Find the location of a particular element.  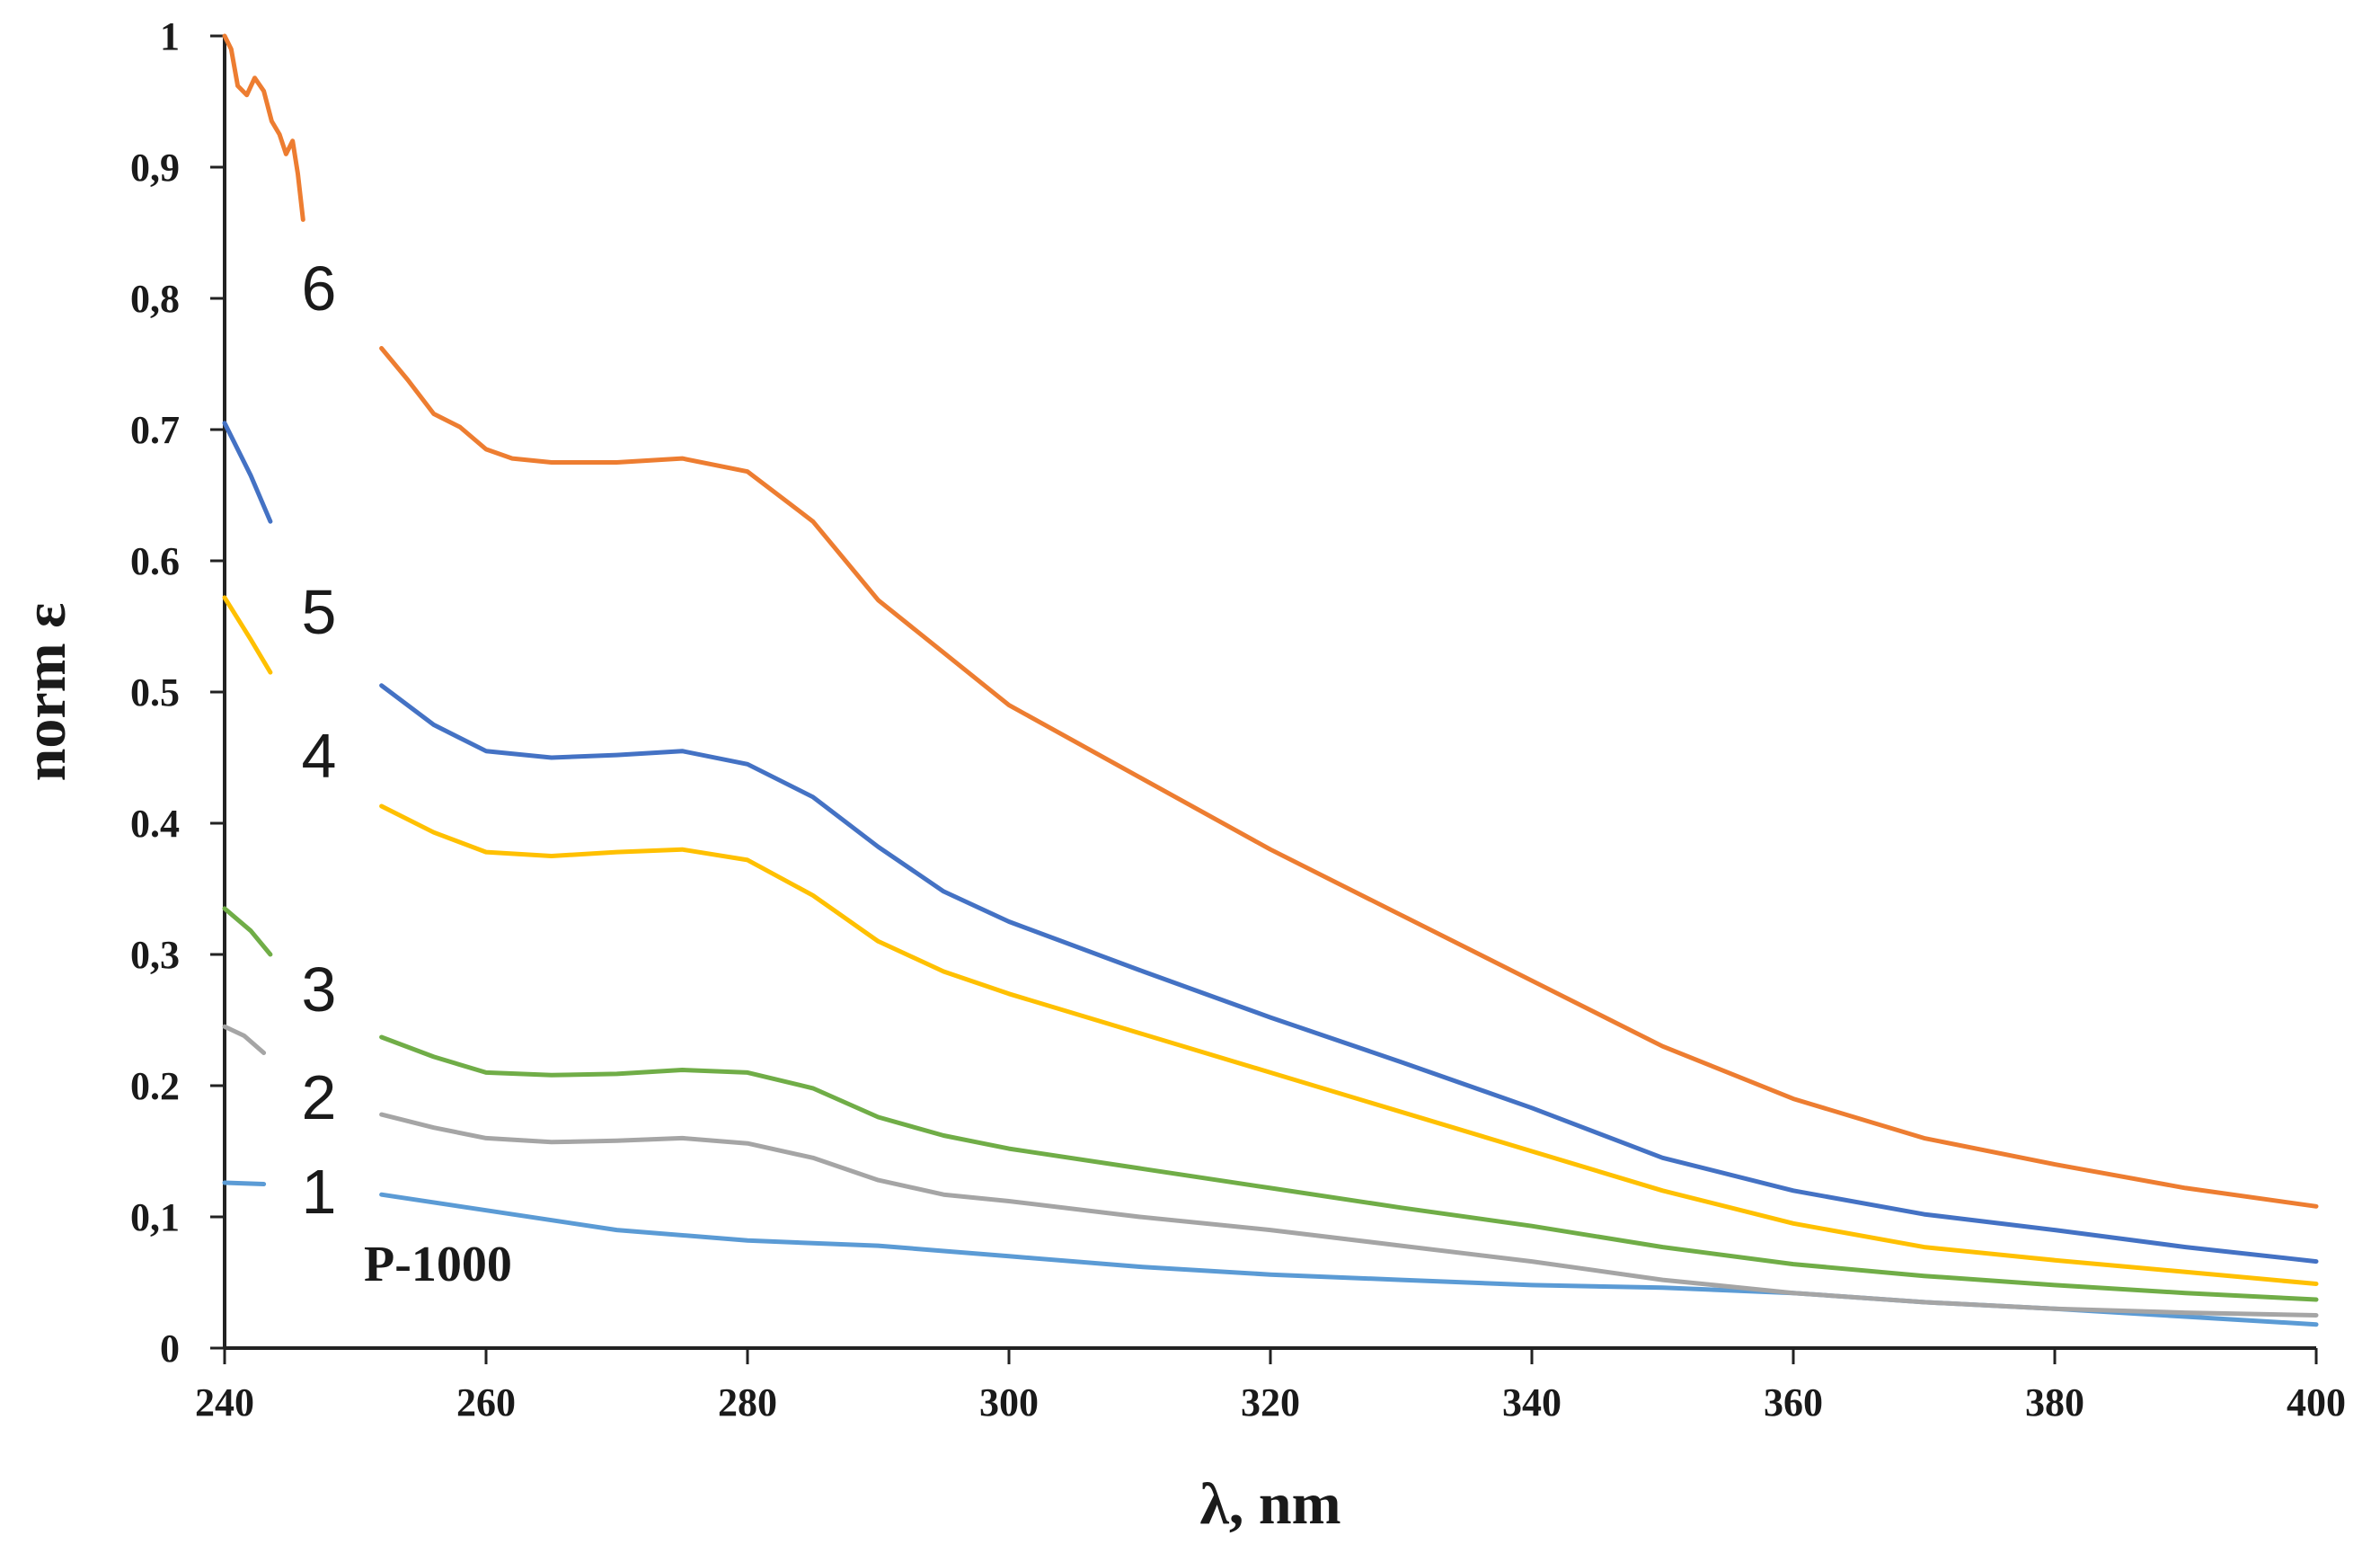

y-axis-title: norm ε is located at coordinates (46, 692).